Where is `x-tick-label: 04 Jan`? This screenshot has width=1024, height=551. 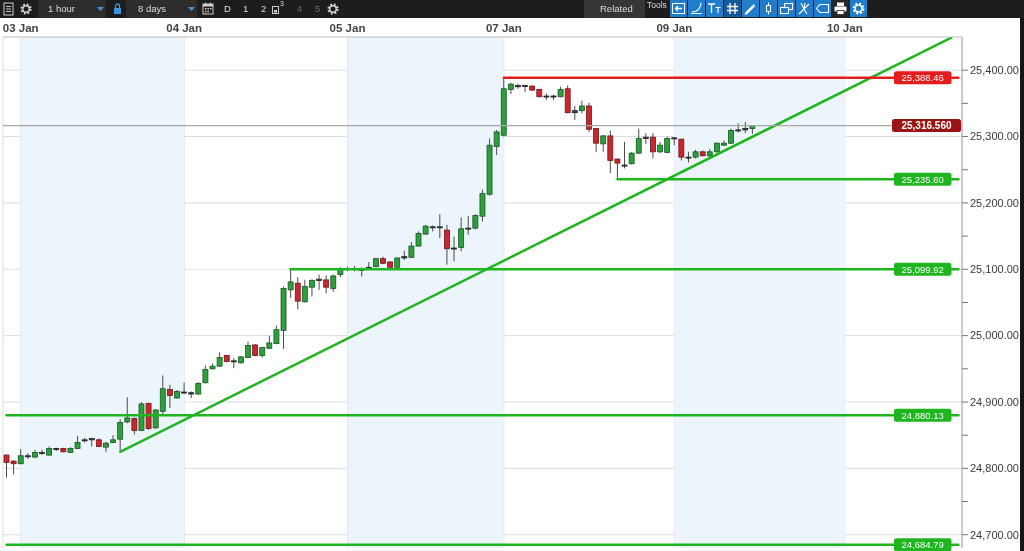
x-tick-label: 04 Jan is located at coordinates (184, 27).